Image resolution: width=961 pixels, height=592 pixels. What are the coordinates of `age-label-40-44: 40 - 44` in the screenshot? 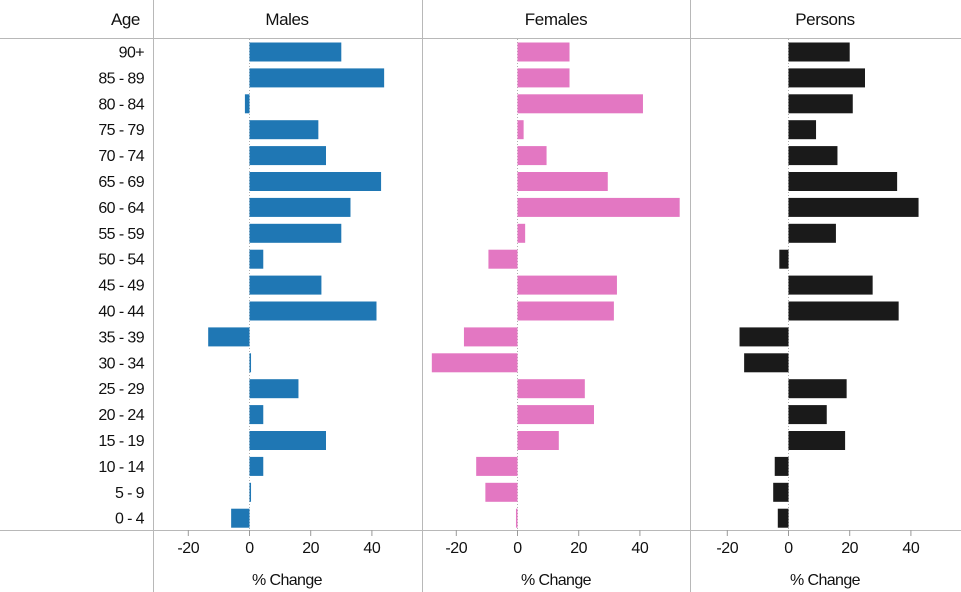 It's located at (121, 312).